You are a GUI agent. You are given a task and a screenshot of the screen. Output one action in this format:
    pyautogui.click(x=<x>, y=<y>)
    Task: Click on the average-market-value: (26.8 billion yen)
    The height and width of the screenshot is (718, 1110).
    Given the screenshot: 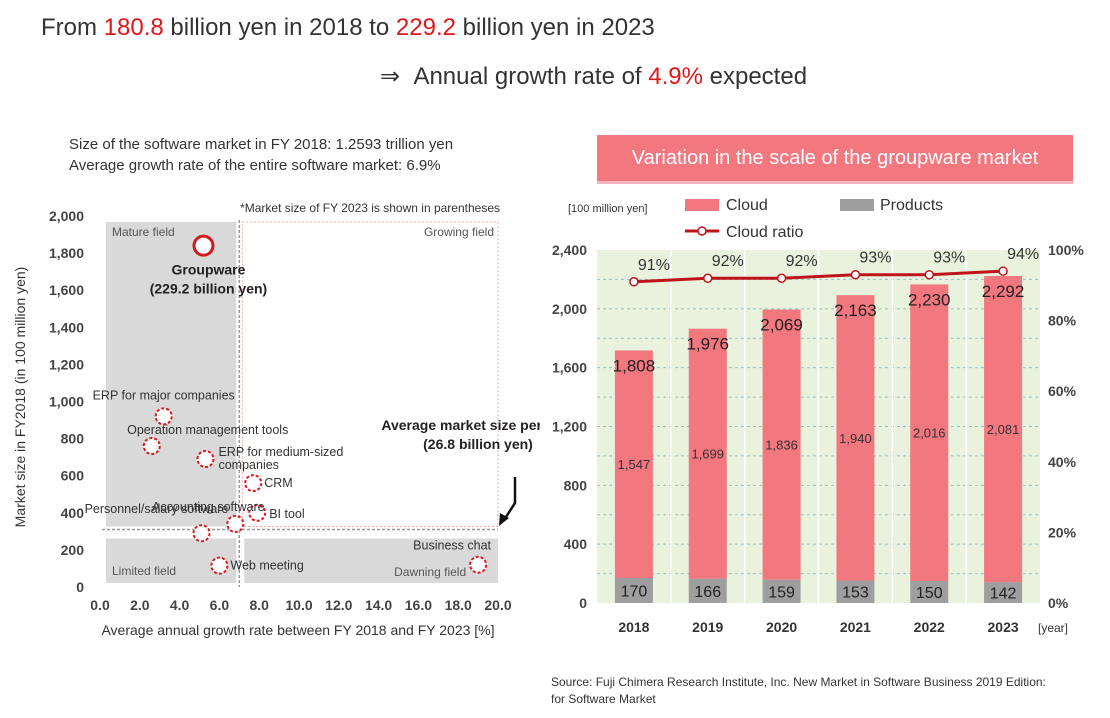 What is the action you would take?
    pyautogui.click(x=478, y=444)
    